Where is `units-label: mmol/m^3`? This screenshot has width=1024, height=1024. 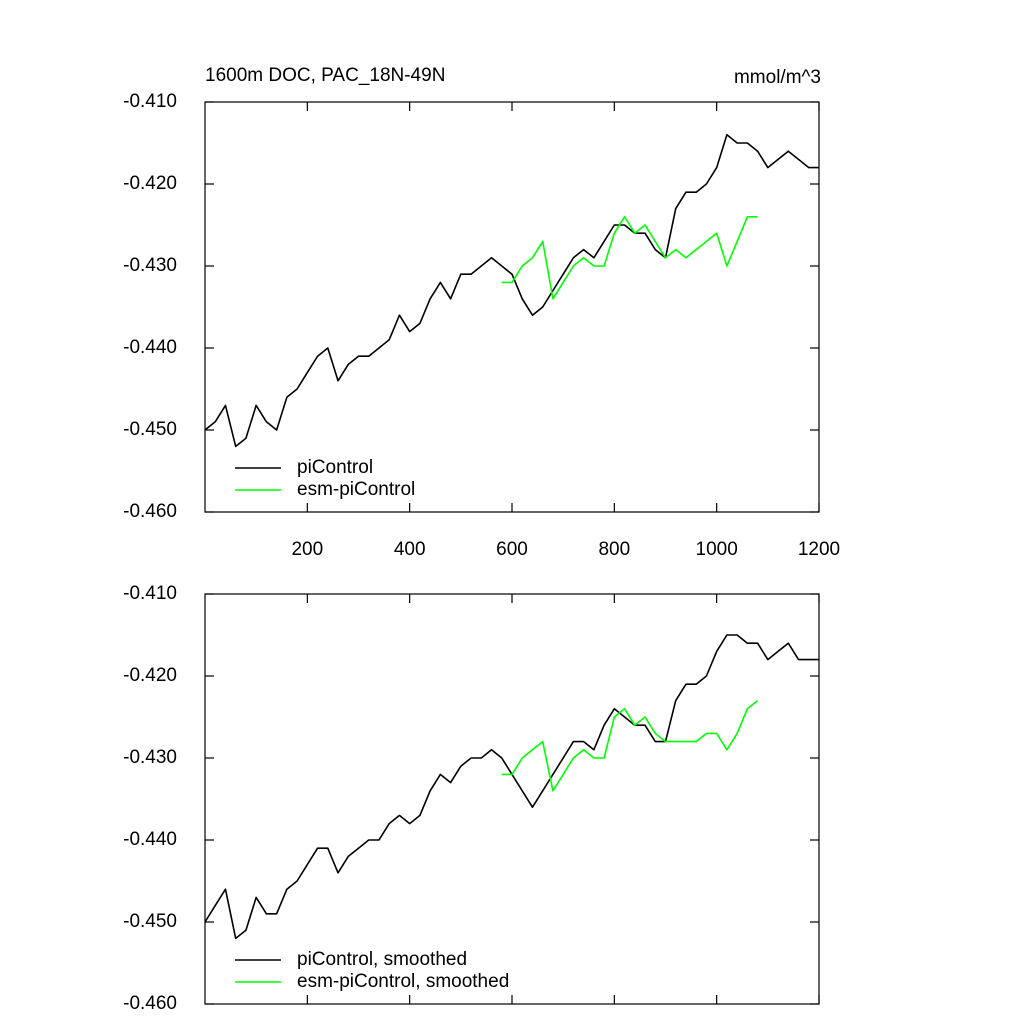
units-label: mmol/m^3 is located at coordinates (777, 77).